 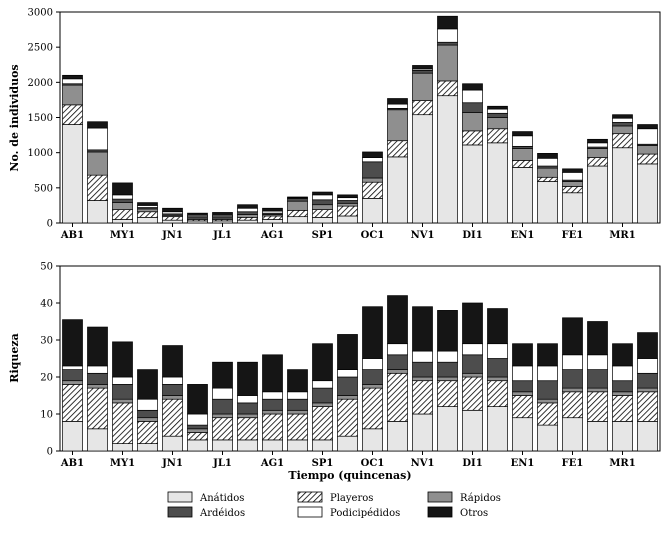 What do you see at coordinates (221, 498) in the screenshot?
I see `legend-label-anatidos: Anátidos` at bounding box center [221, 498].